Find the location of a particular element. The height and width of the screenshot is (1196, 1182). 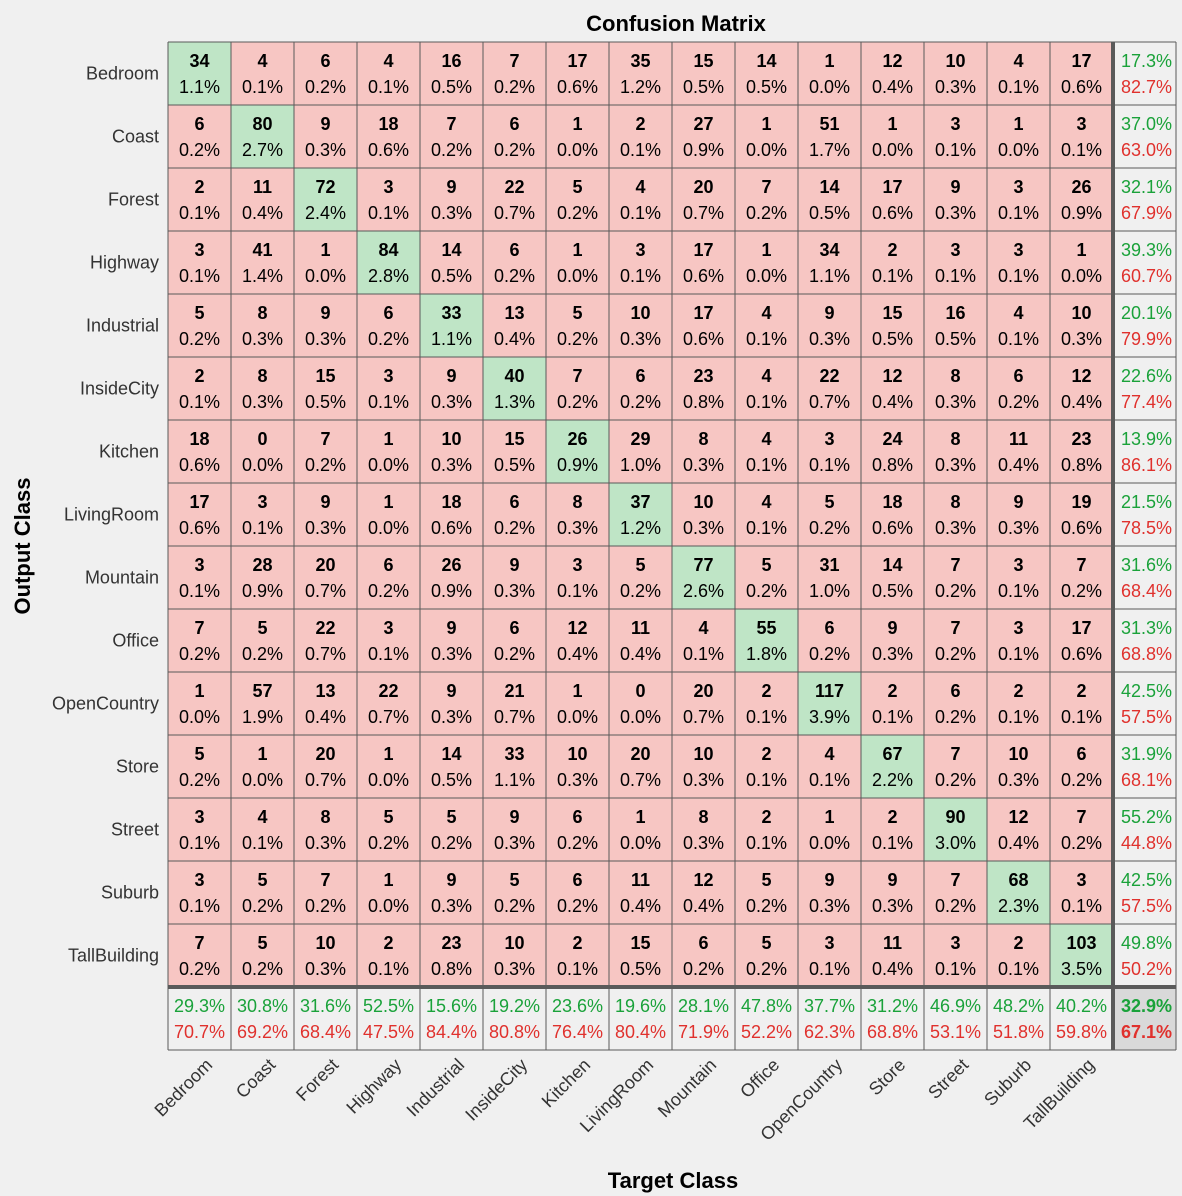

cell-count: 13 is located at coordinates (325, 691).